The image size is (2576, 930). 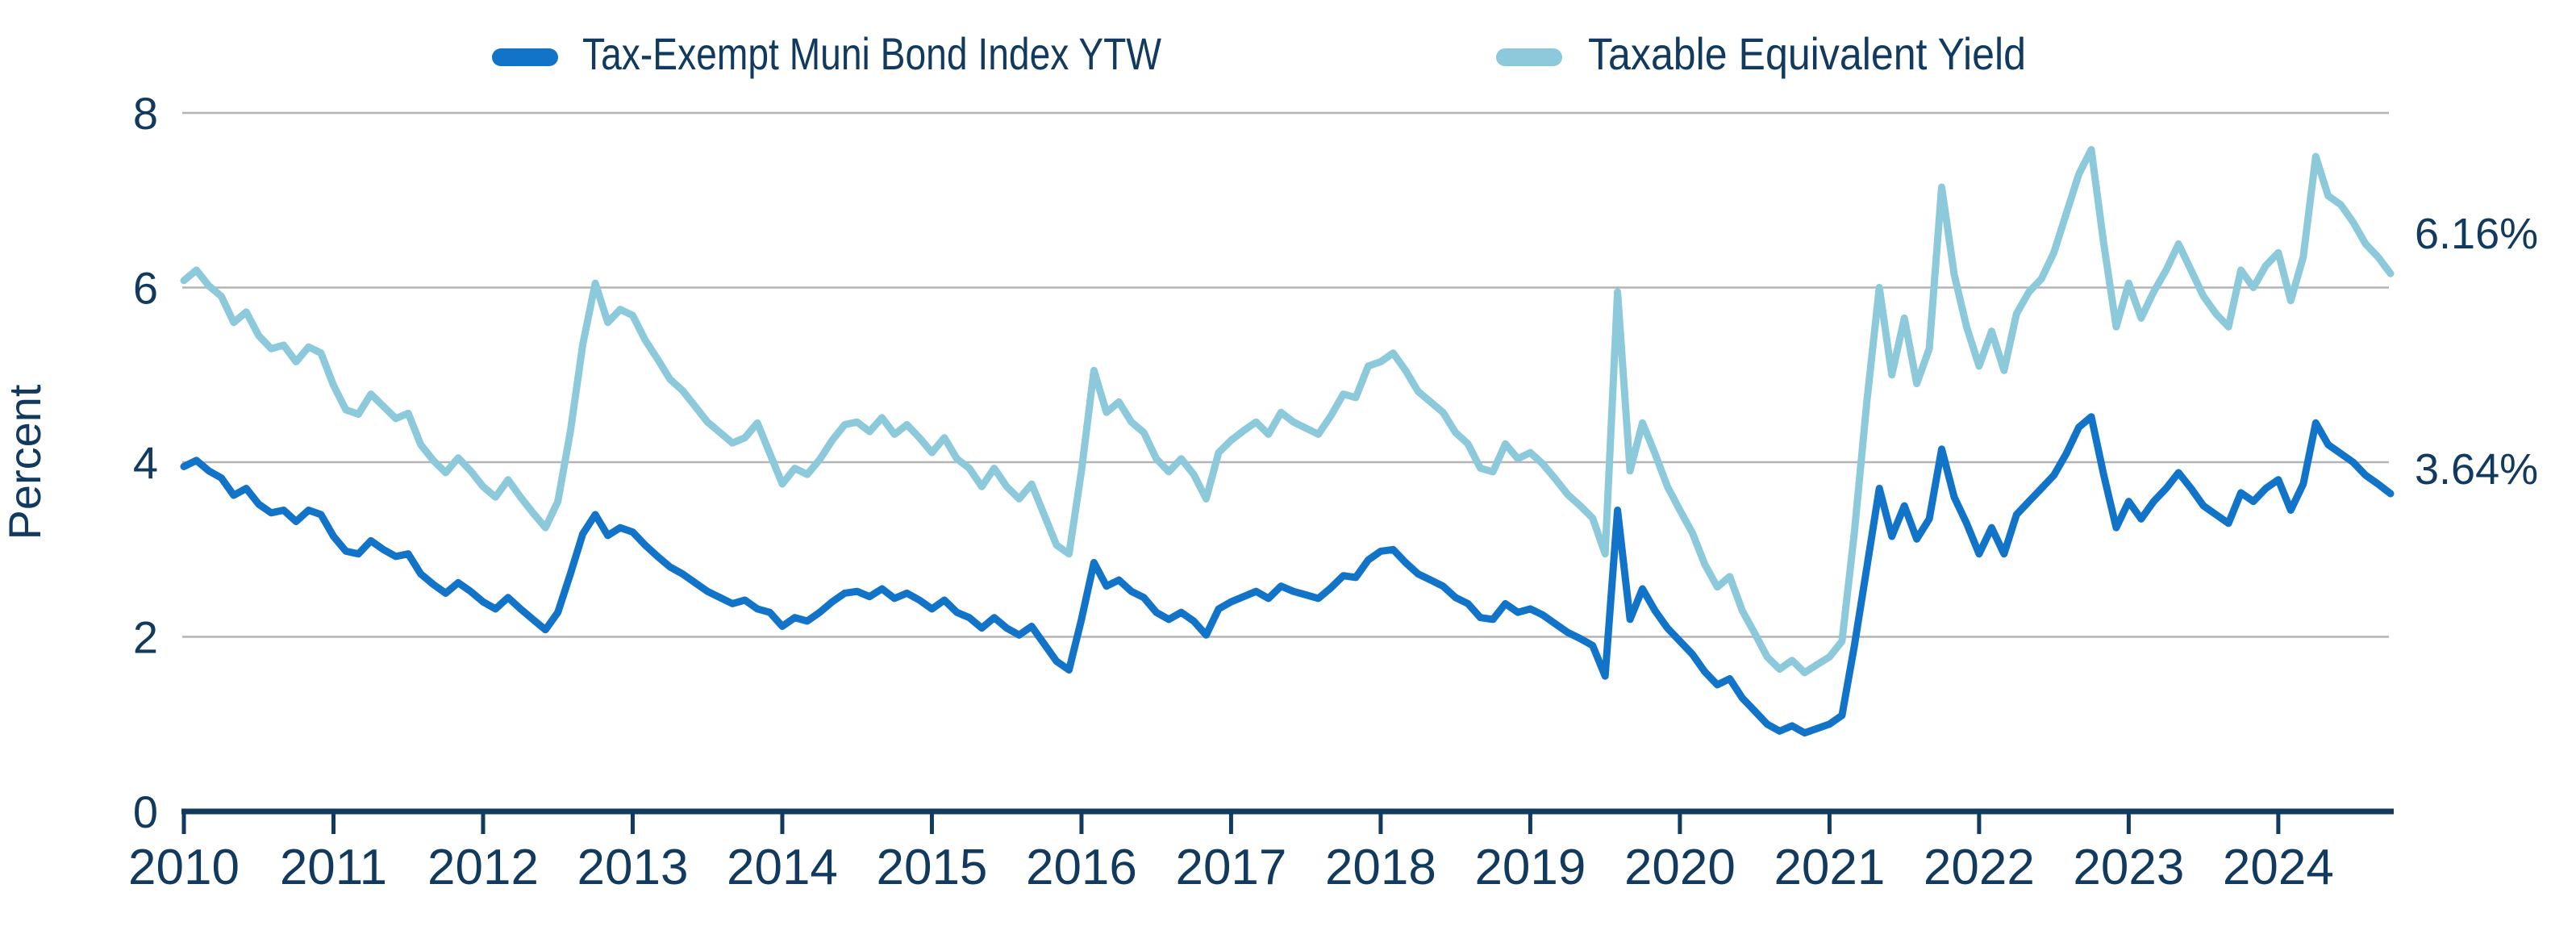 What do you see at coordinates (2278, 867) in the screenshot?
I see `x-tick-label-2024: 2024` at bounding box center [2278, 867].